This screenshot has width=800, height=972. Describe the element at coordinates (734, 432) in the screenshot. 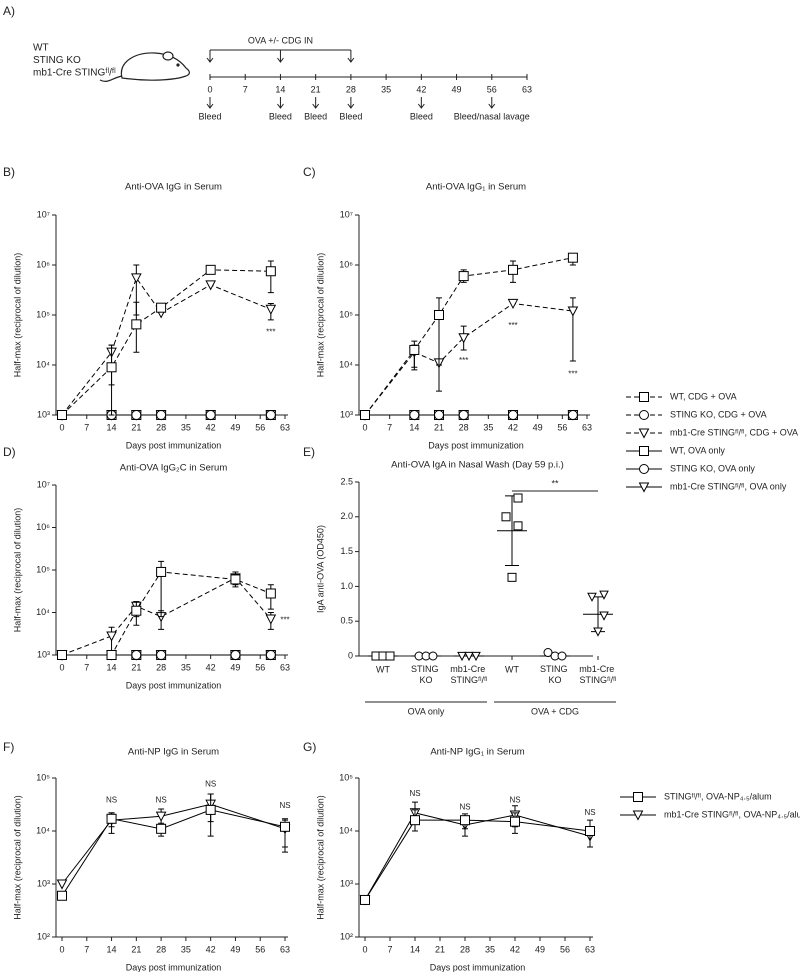

I see `legend-label: mb1-Cre STINGᶠˡ/ᶠˡ, CDG + OVA` at that location.